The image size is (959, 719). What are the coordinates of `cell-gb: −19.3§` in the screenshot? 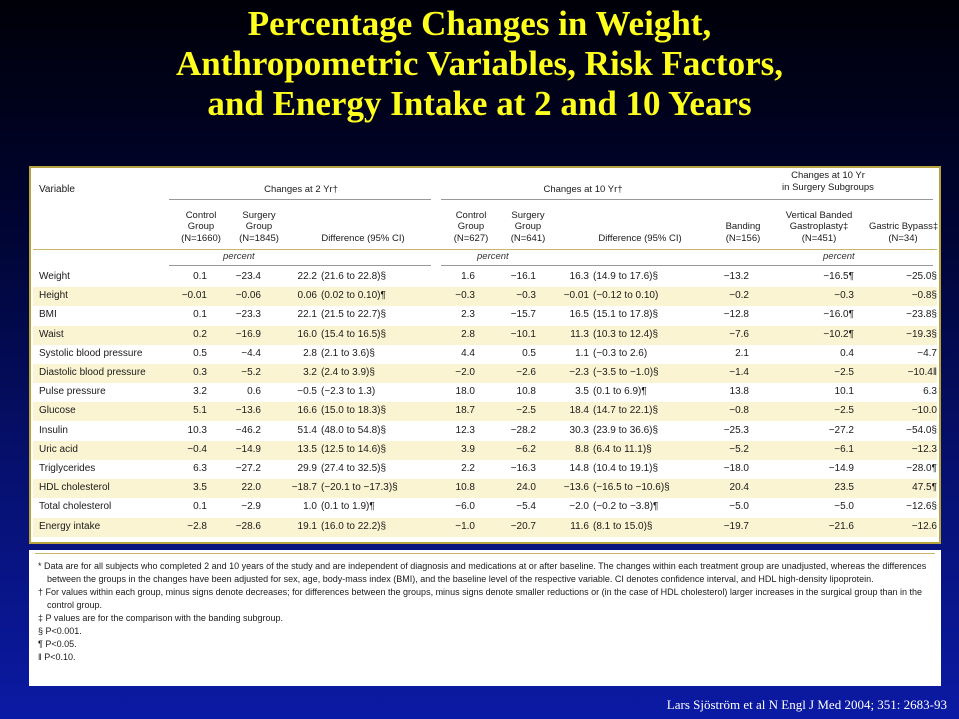 It's located at (921, 334).